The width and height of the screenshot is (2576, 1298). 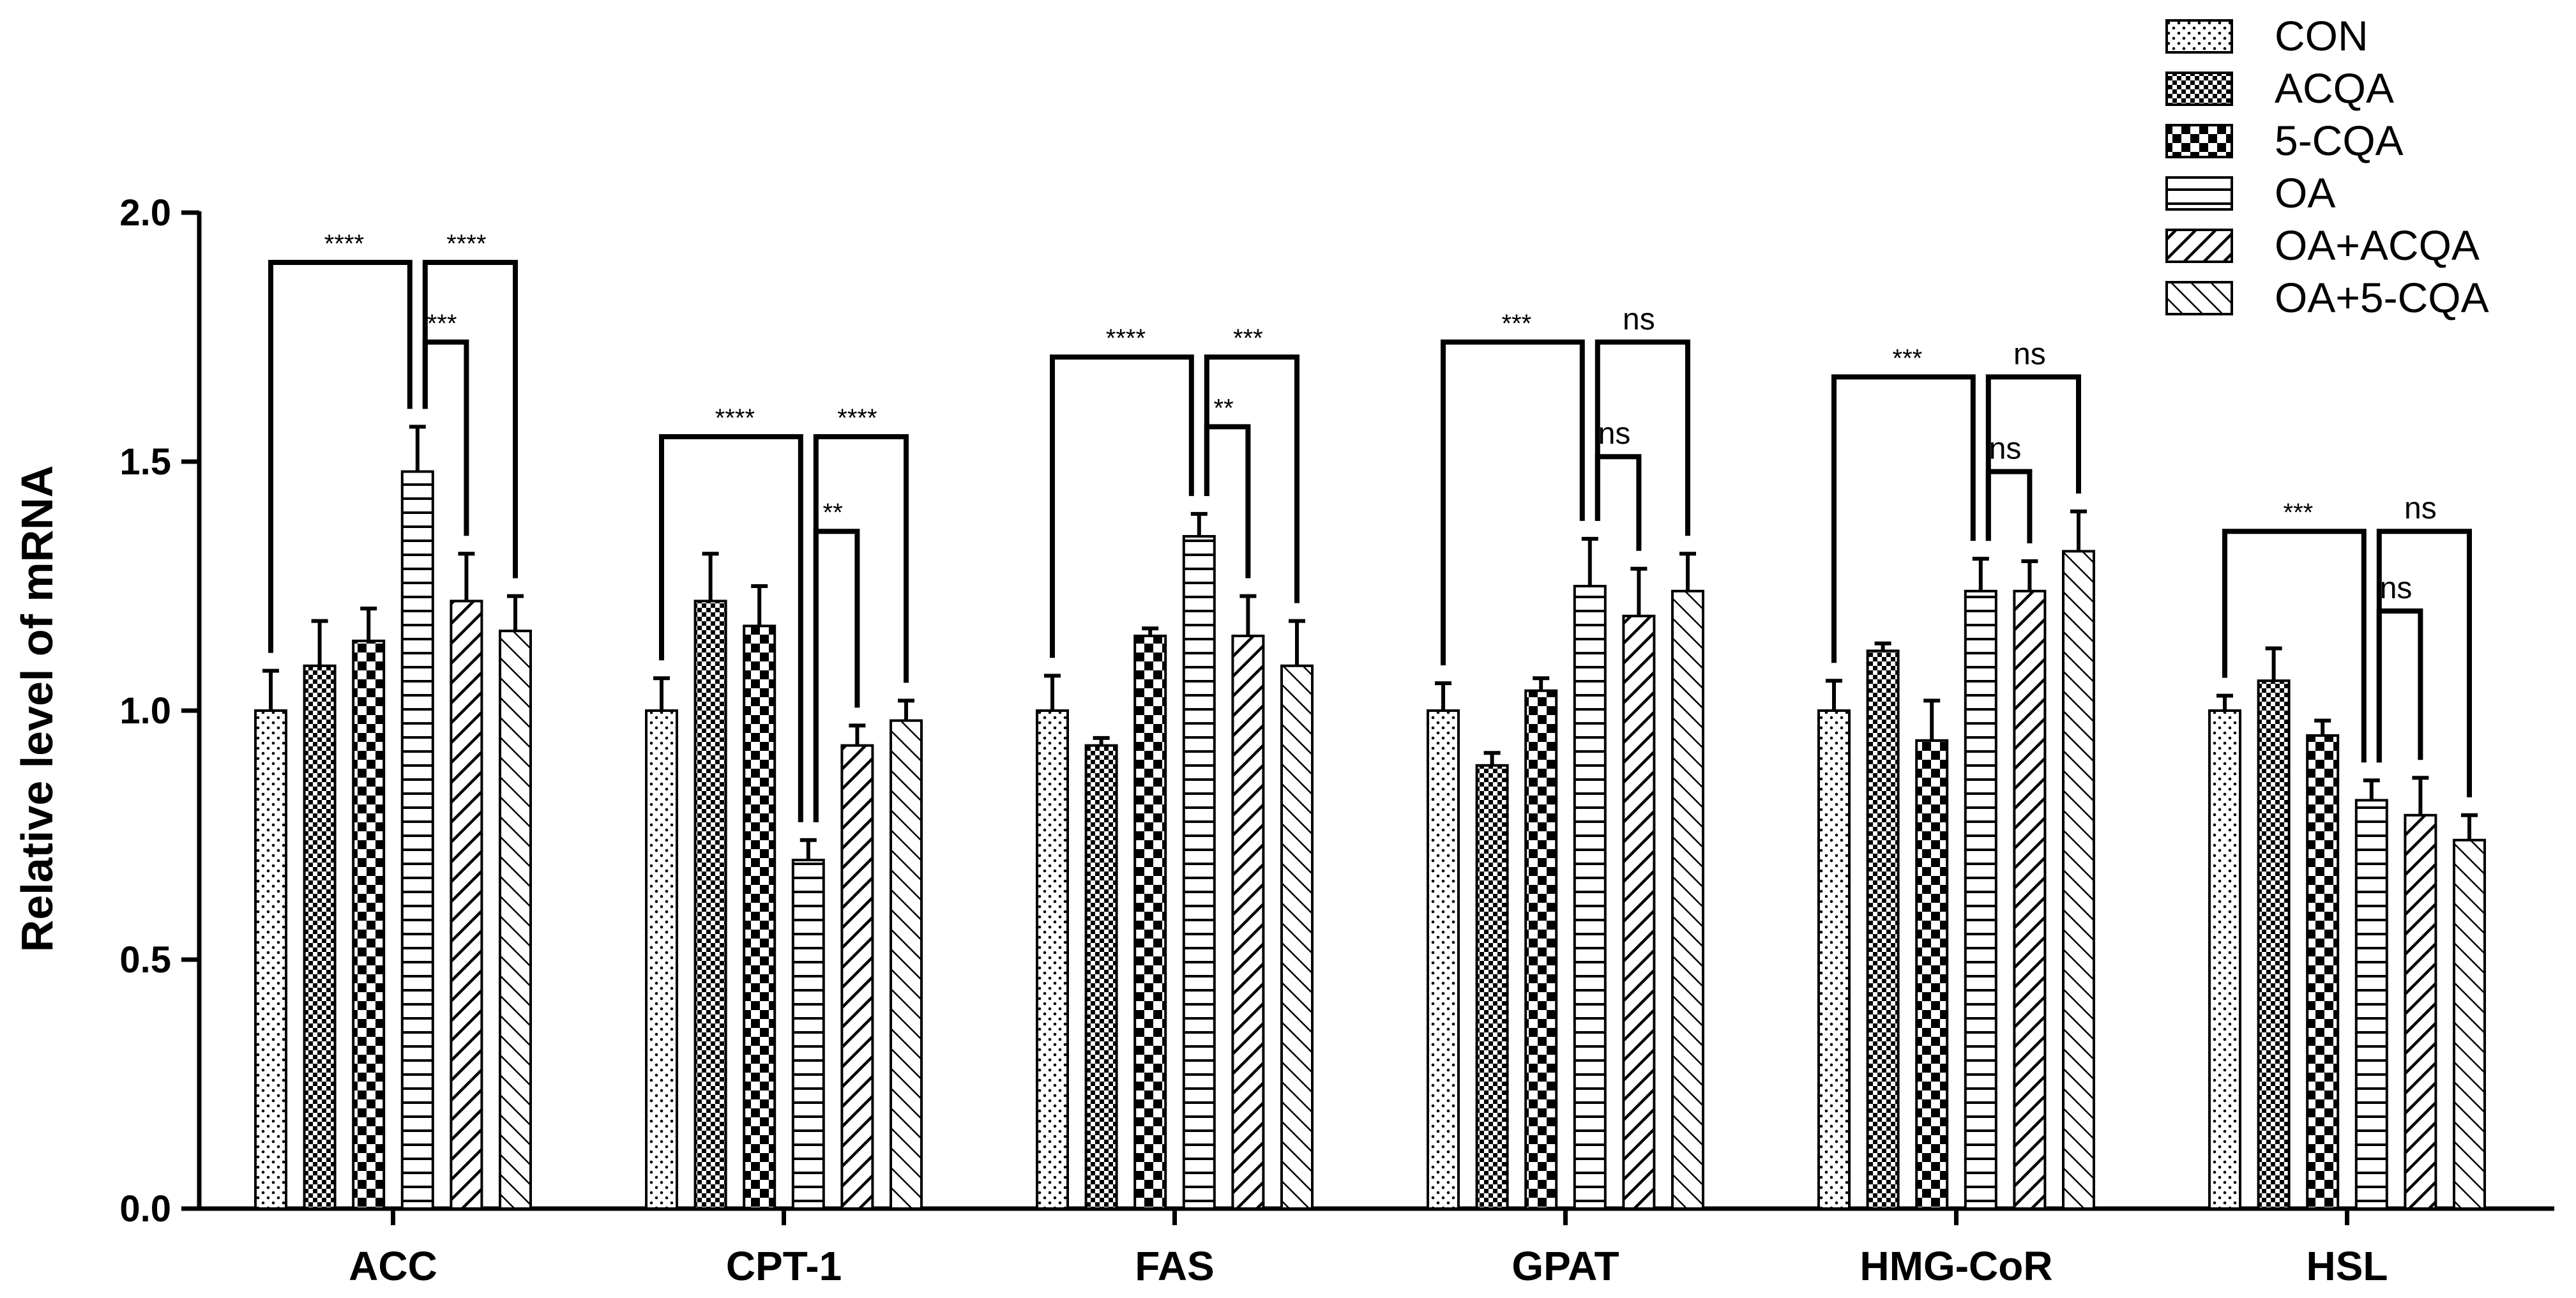 I want to click on bar-OA-GPAT, so click(x=1590, y=897).